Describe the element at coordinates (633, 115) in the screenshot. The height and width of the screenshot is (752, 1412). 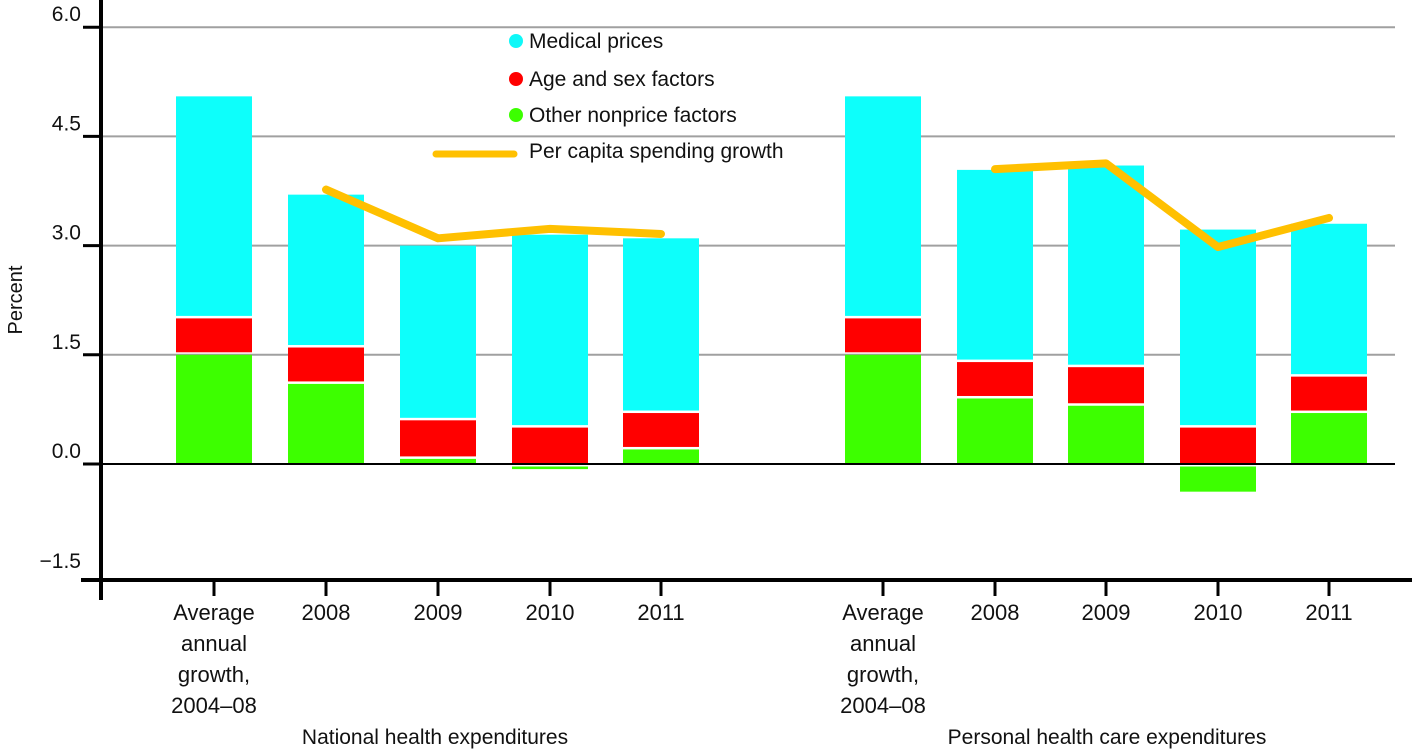
I see `legend-label: Other nonprice factors` at that location.